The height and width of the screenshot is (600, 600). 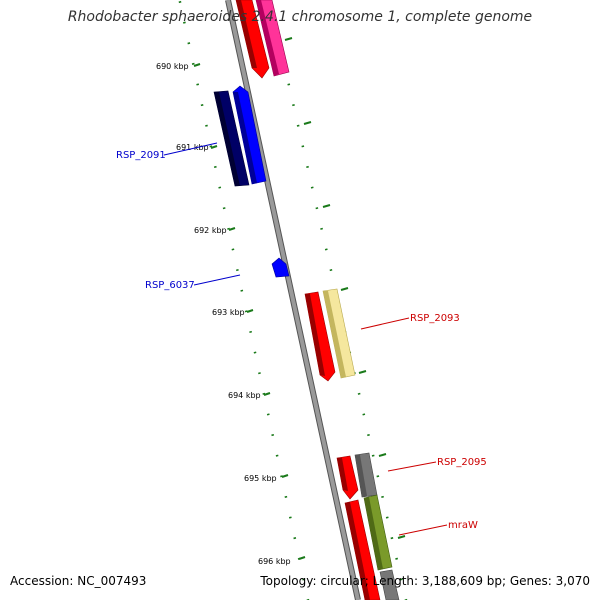 I want to click on tick-label-694: 694 kbp, so click(x=244, y=395).